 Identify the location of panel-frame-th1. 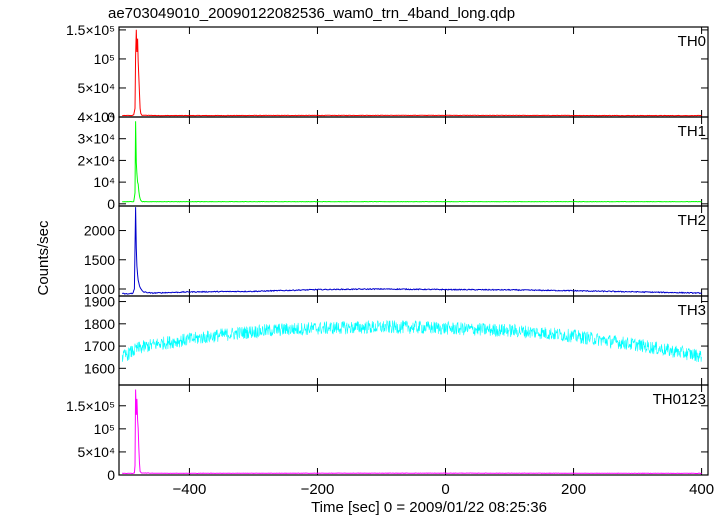
(413, 161).